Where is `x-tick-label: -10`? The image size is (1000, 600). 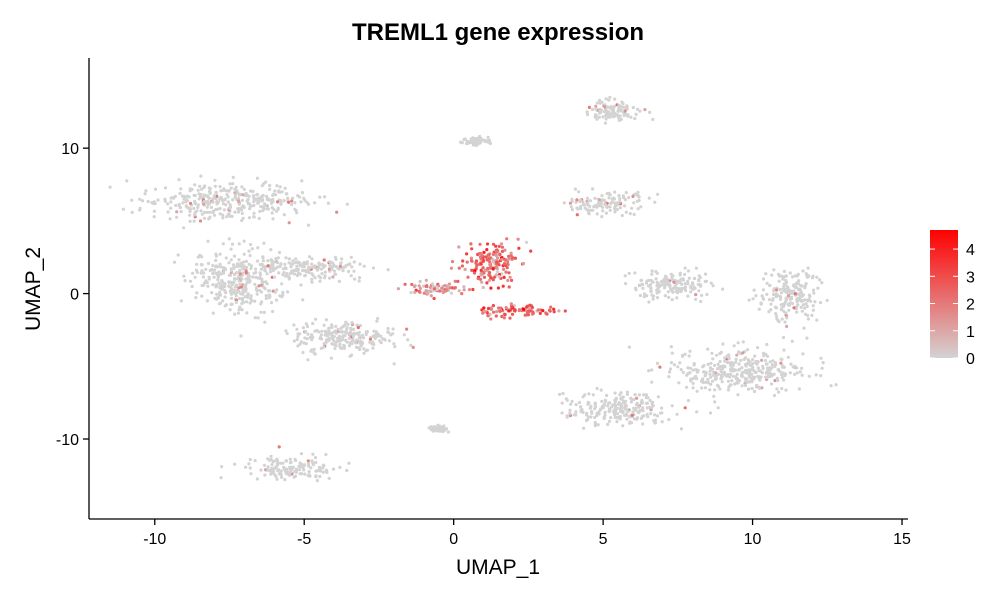 x-tick-label: -10 is located at coordinates (154, 539).